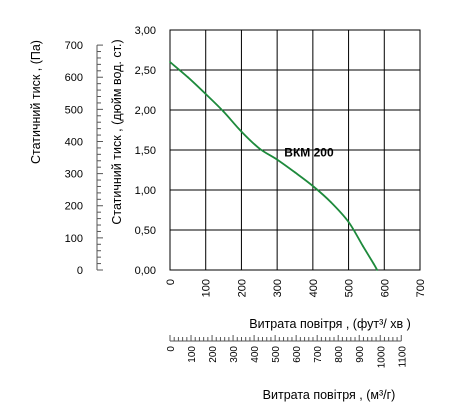 The height and width of the screenshot is (415, 450). What do you see at coordinates (145, 151) in the screenshot?
I see `y-tick-label: 1,50` at bounding box center [145, 151].